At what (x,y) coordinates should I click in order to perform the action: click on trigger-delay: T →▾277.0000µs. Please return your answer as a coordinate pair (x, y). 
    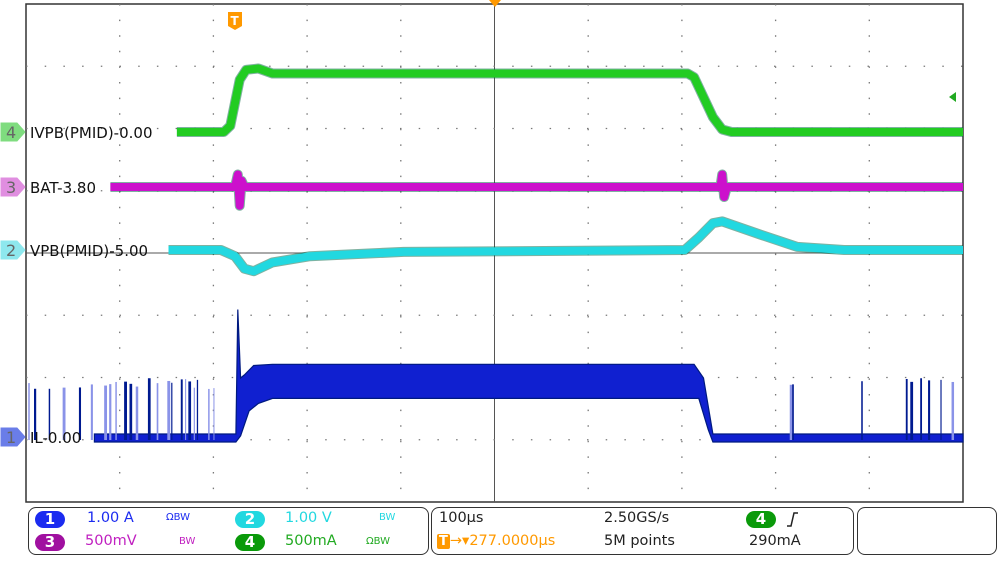
    Looking at the image, I should click on (496, 541).